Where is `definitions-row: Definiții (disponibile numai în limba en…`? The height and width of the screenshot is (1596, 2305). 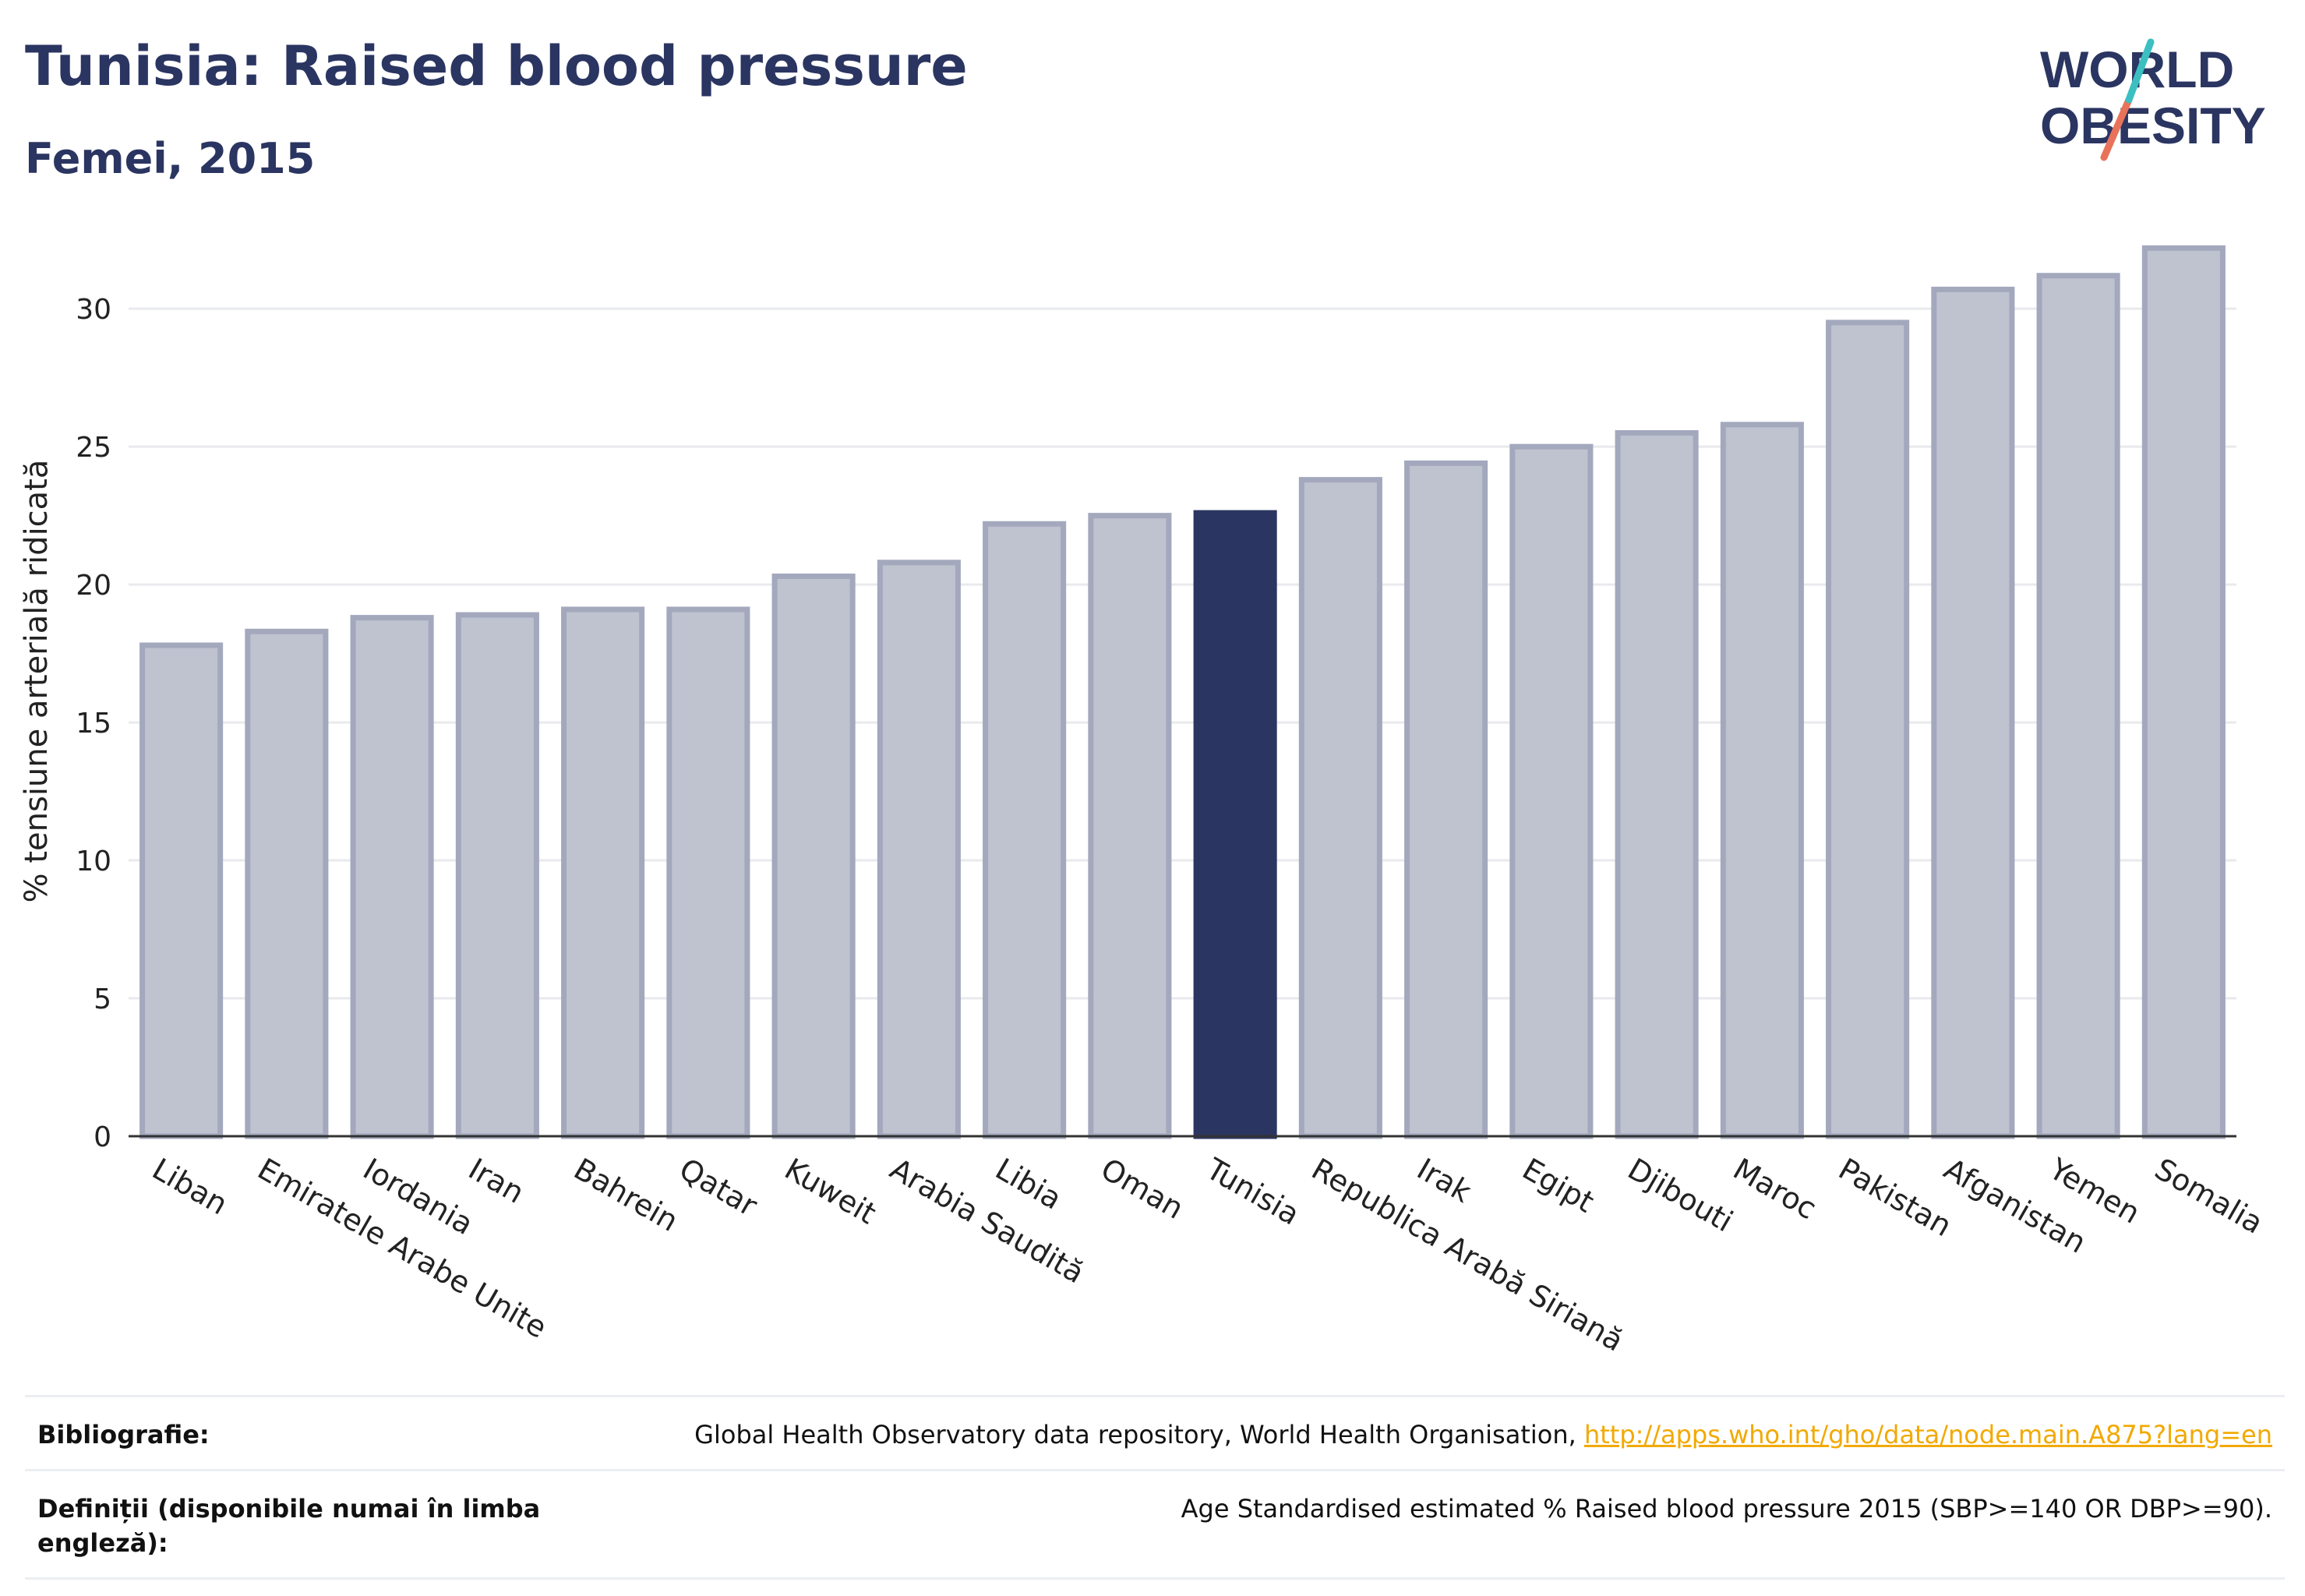 definitions-row: Definiții (disponibile numai în limba en… is located at coordinates (1155, 1524).